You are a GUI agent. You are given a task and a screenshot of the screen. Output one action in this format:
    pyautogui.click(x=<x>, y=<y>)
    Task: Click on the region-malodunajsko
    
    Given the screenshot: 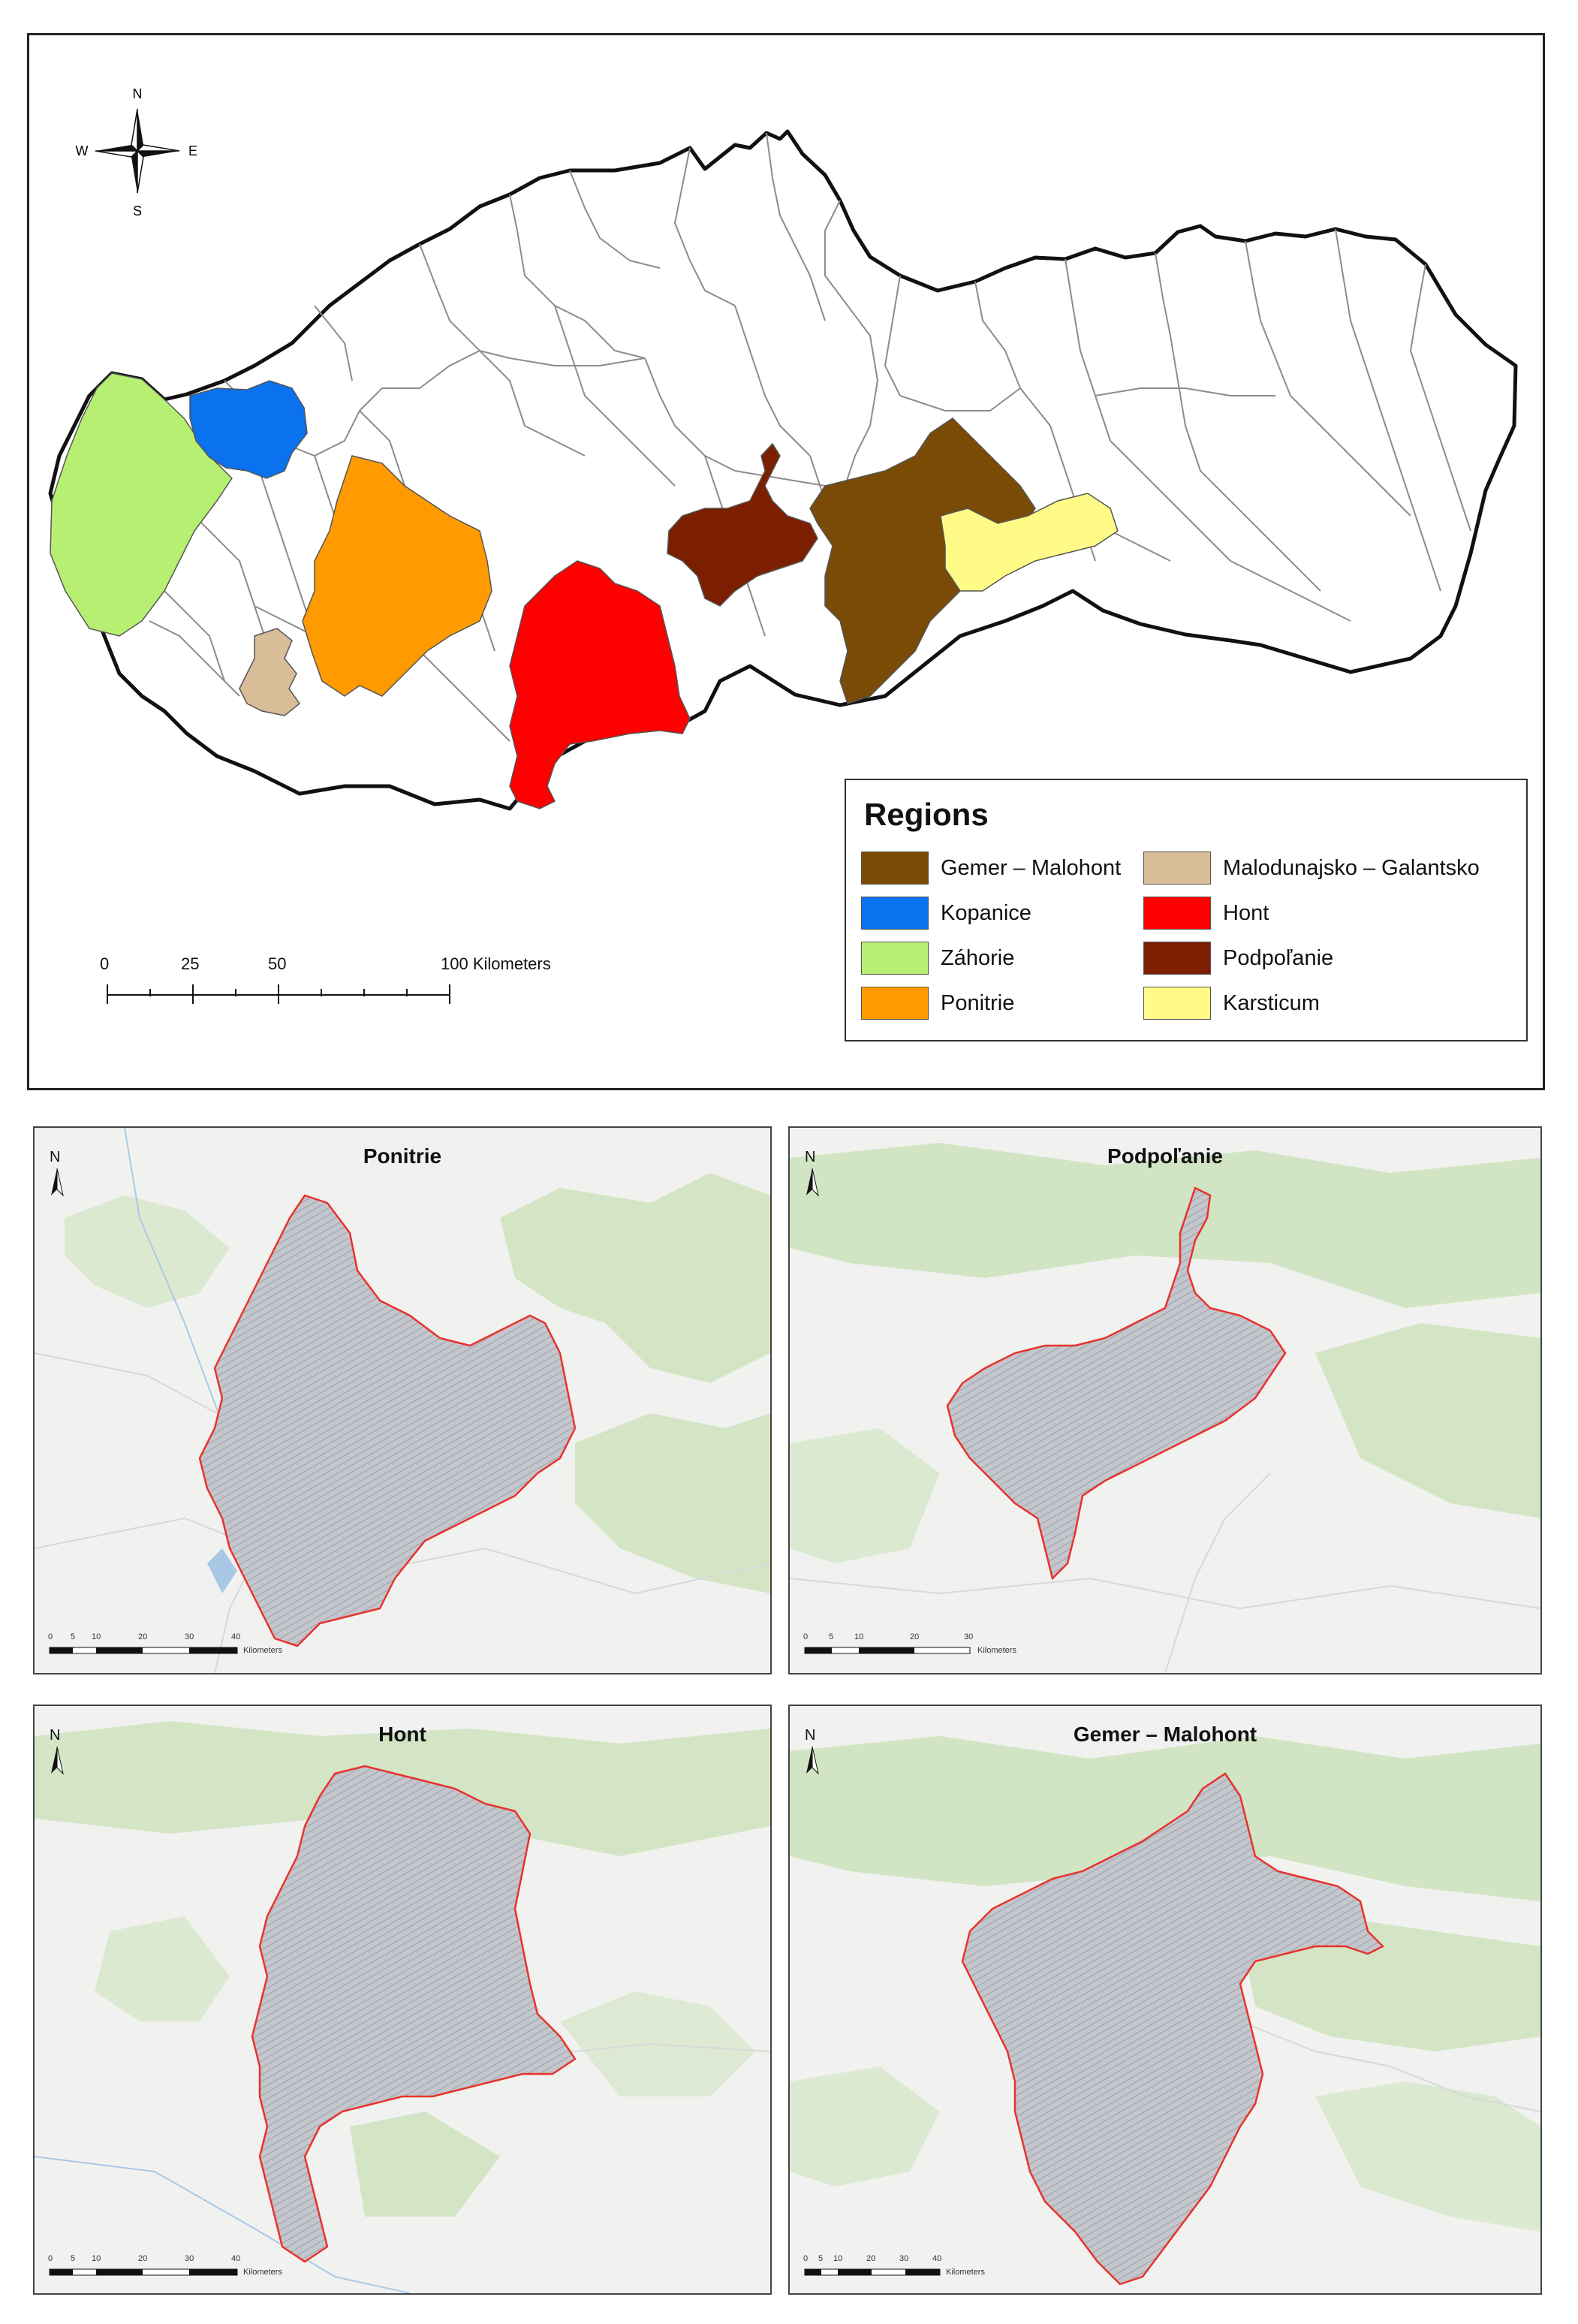 What is the action you would take?
    pyautogui.click(x=270, y=672)
    